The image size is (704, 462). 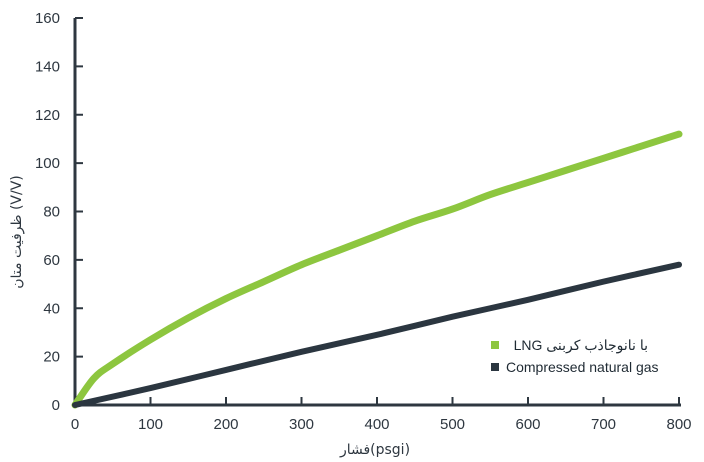 I want to click on x-tick-label: 500, so click(x=452, y=424).